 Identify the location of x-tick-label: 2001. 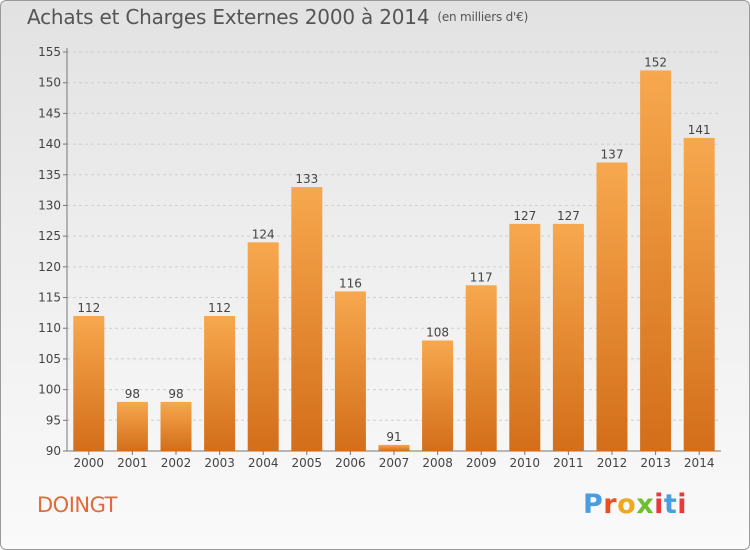
(132, 463).